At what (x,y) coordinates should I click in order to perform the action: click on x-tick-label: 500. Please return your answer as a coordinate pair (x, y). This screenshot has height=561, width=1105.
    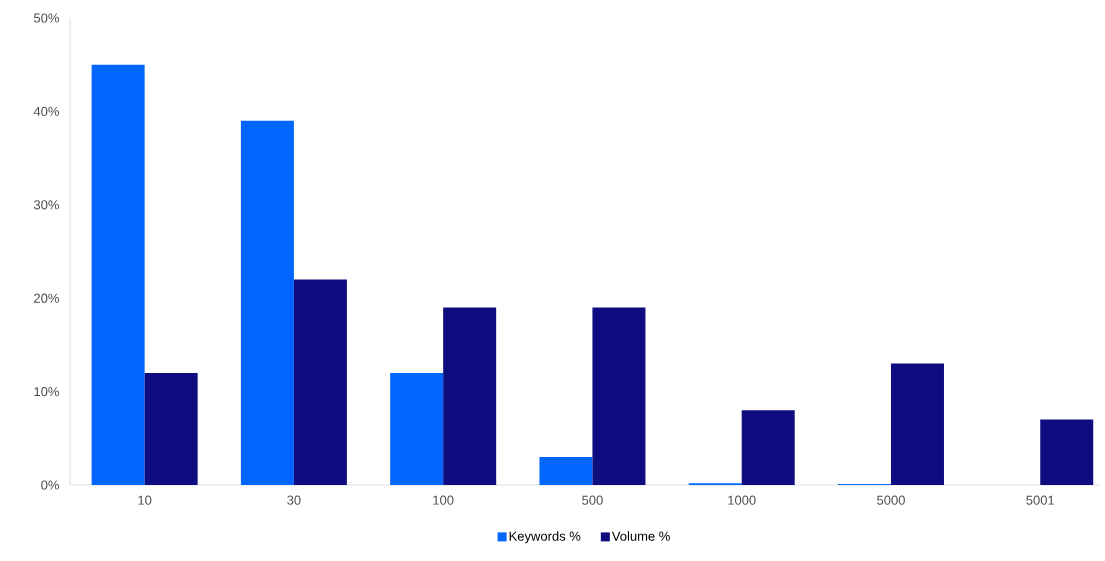
    Looking at the image, I should click on (592, 500).